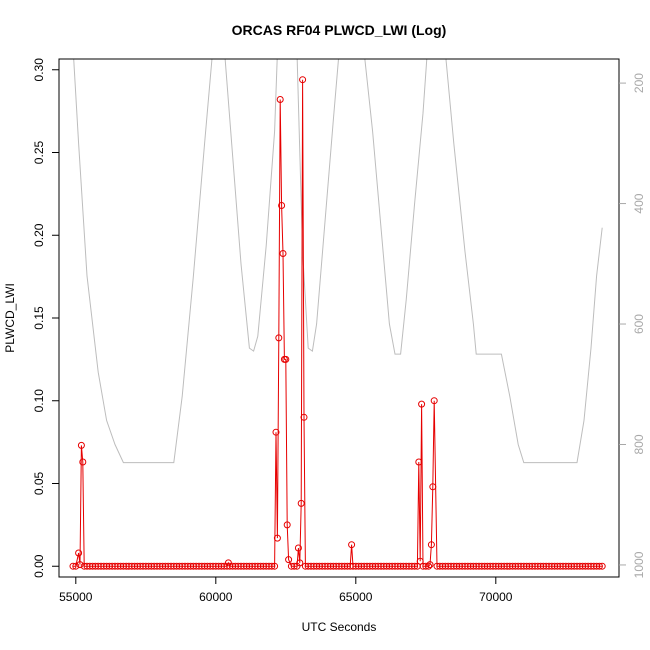 The width and height of the screenshot is (650, 650). What do you see at coordinates (639, 203) in the screenshot?
I see `secondary-y-tick-label: 400` at bounding box center [639, 203].